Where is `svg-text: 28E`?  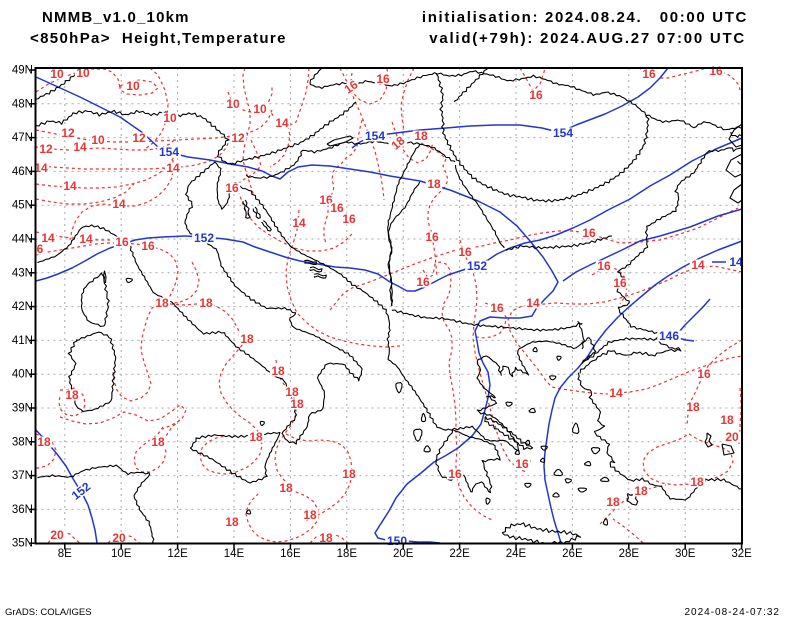
svg-text: 28E is located at coordinates (629, 554).